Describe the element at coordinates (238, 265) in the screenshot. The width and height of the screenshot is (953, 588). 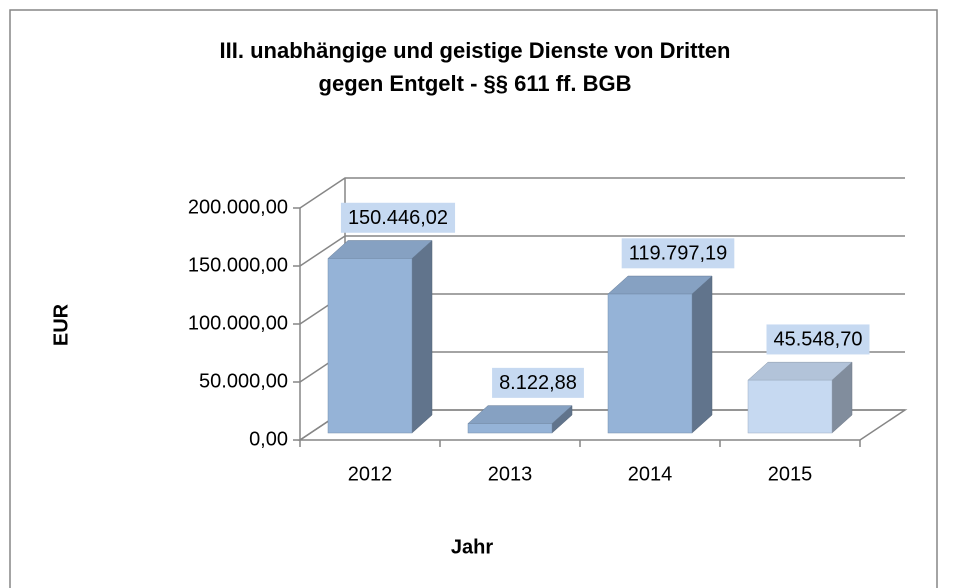
I see `y-tick-label: 150.000,00` at that location.